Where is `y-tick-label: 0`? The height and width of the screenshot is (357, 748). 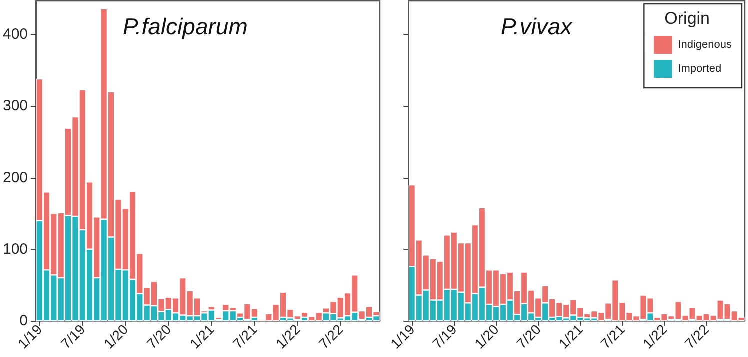
y-tick-label: 0 is located at coordinates (24, 321).